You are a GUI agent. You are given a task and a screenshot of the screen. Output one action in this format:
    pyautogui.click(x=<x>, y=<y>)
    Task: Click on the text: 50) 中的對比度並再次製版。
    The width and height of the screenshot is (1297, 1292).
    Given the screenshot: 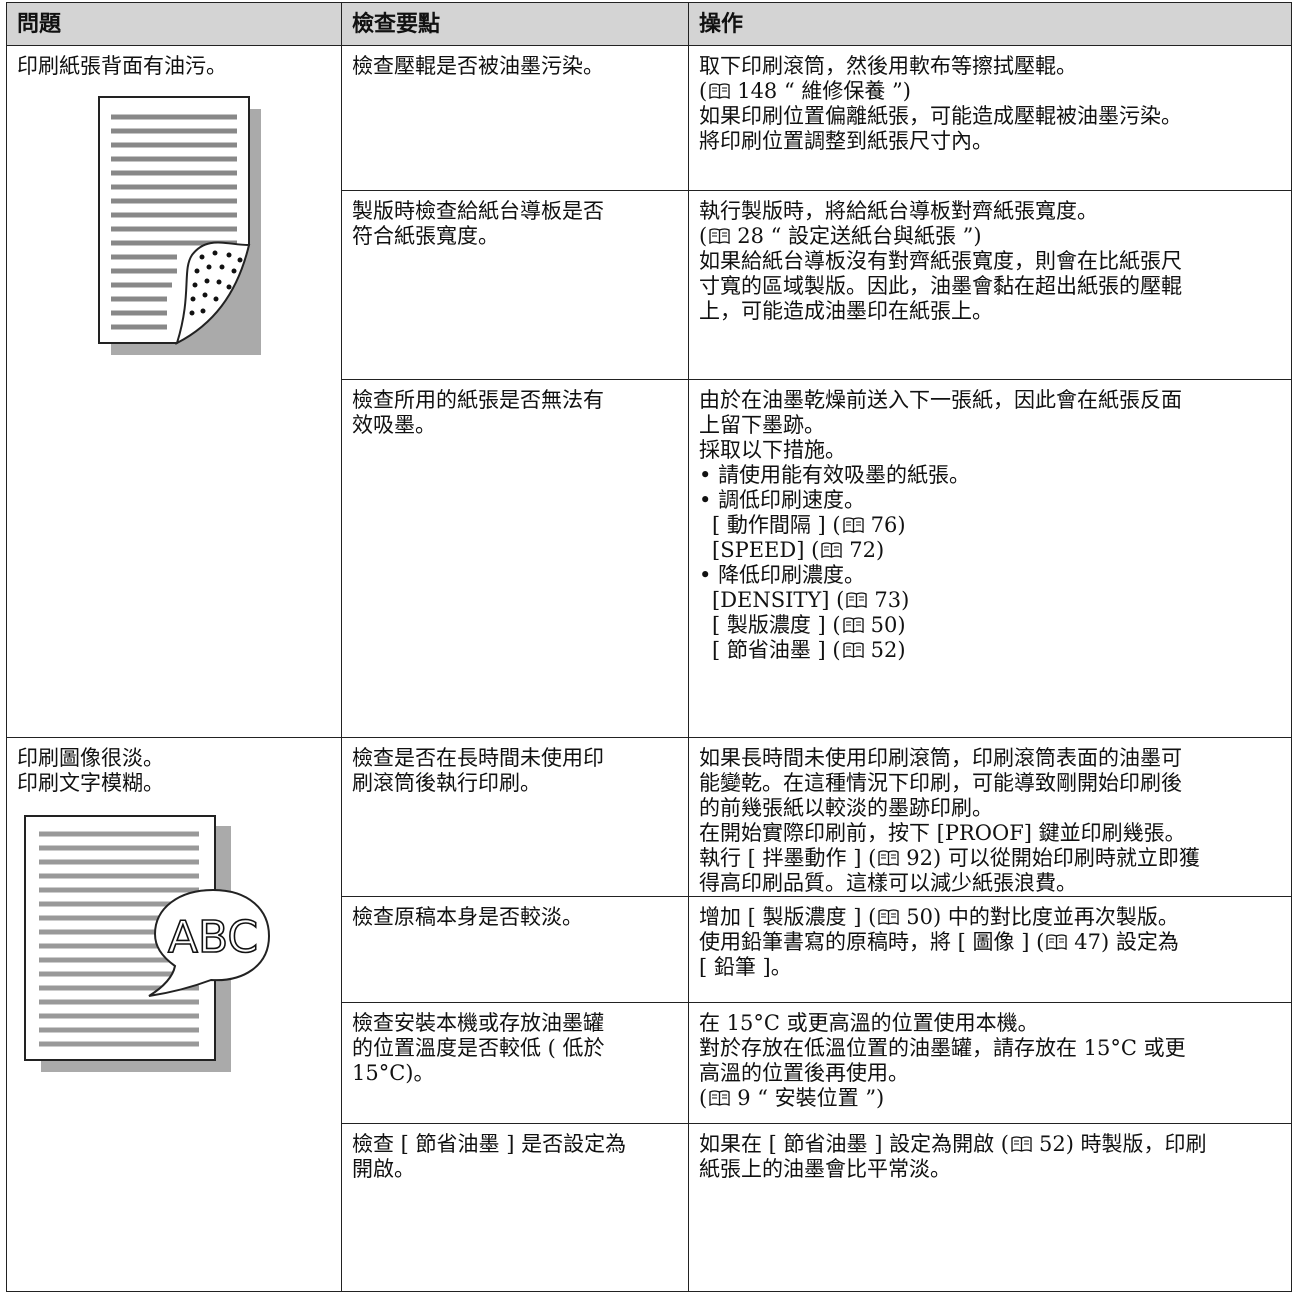 What is the action you would take?
    pyautogui.click(x=1042, y=917)
    